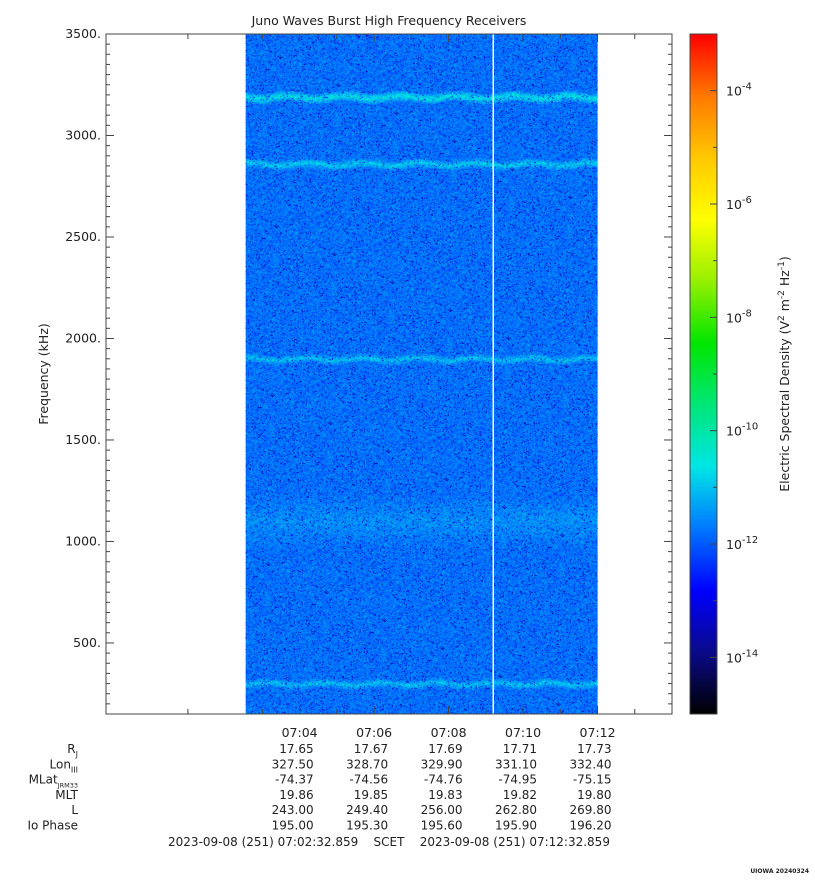 This screenshot has height=880, width=815. I want to click on ephemeris-value: 195.00, so click(293, 826).